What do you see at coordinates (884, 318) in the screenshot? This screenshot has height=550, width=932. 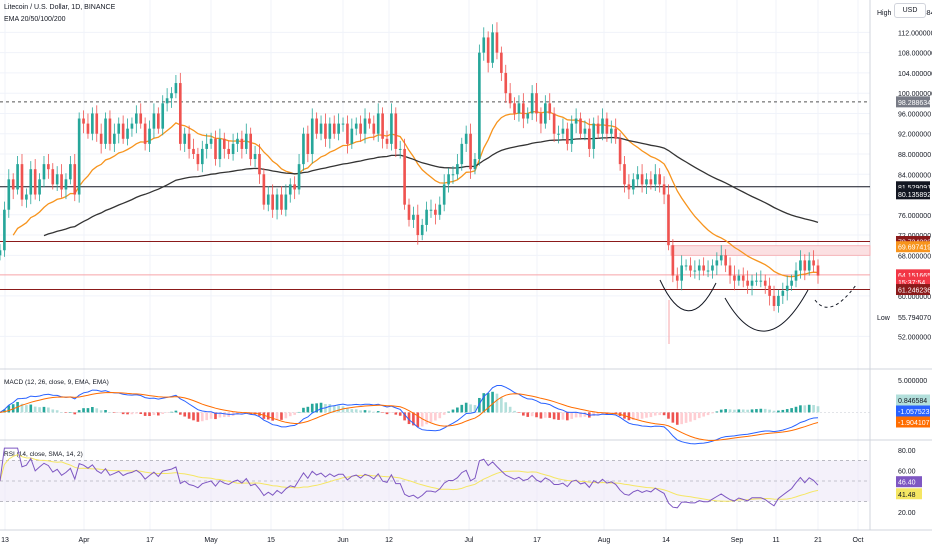 I see `price-label-caption: Low` at bounding box center [884, 318].